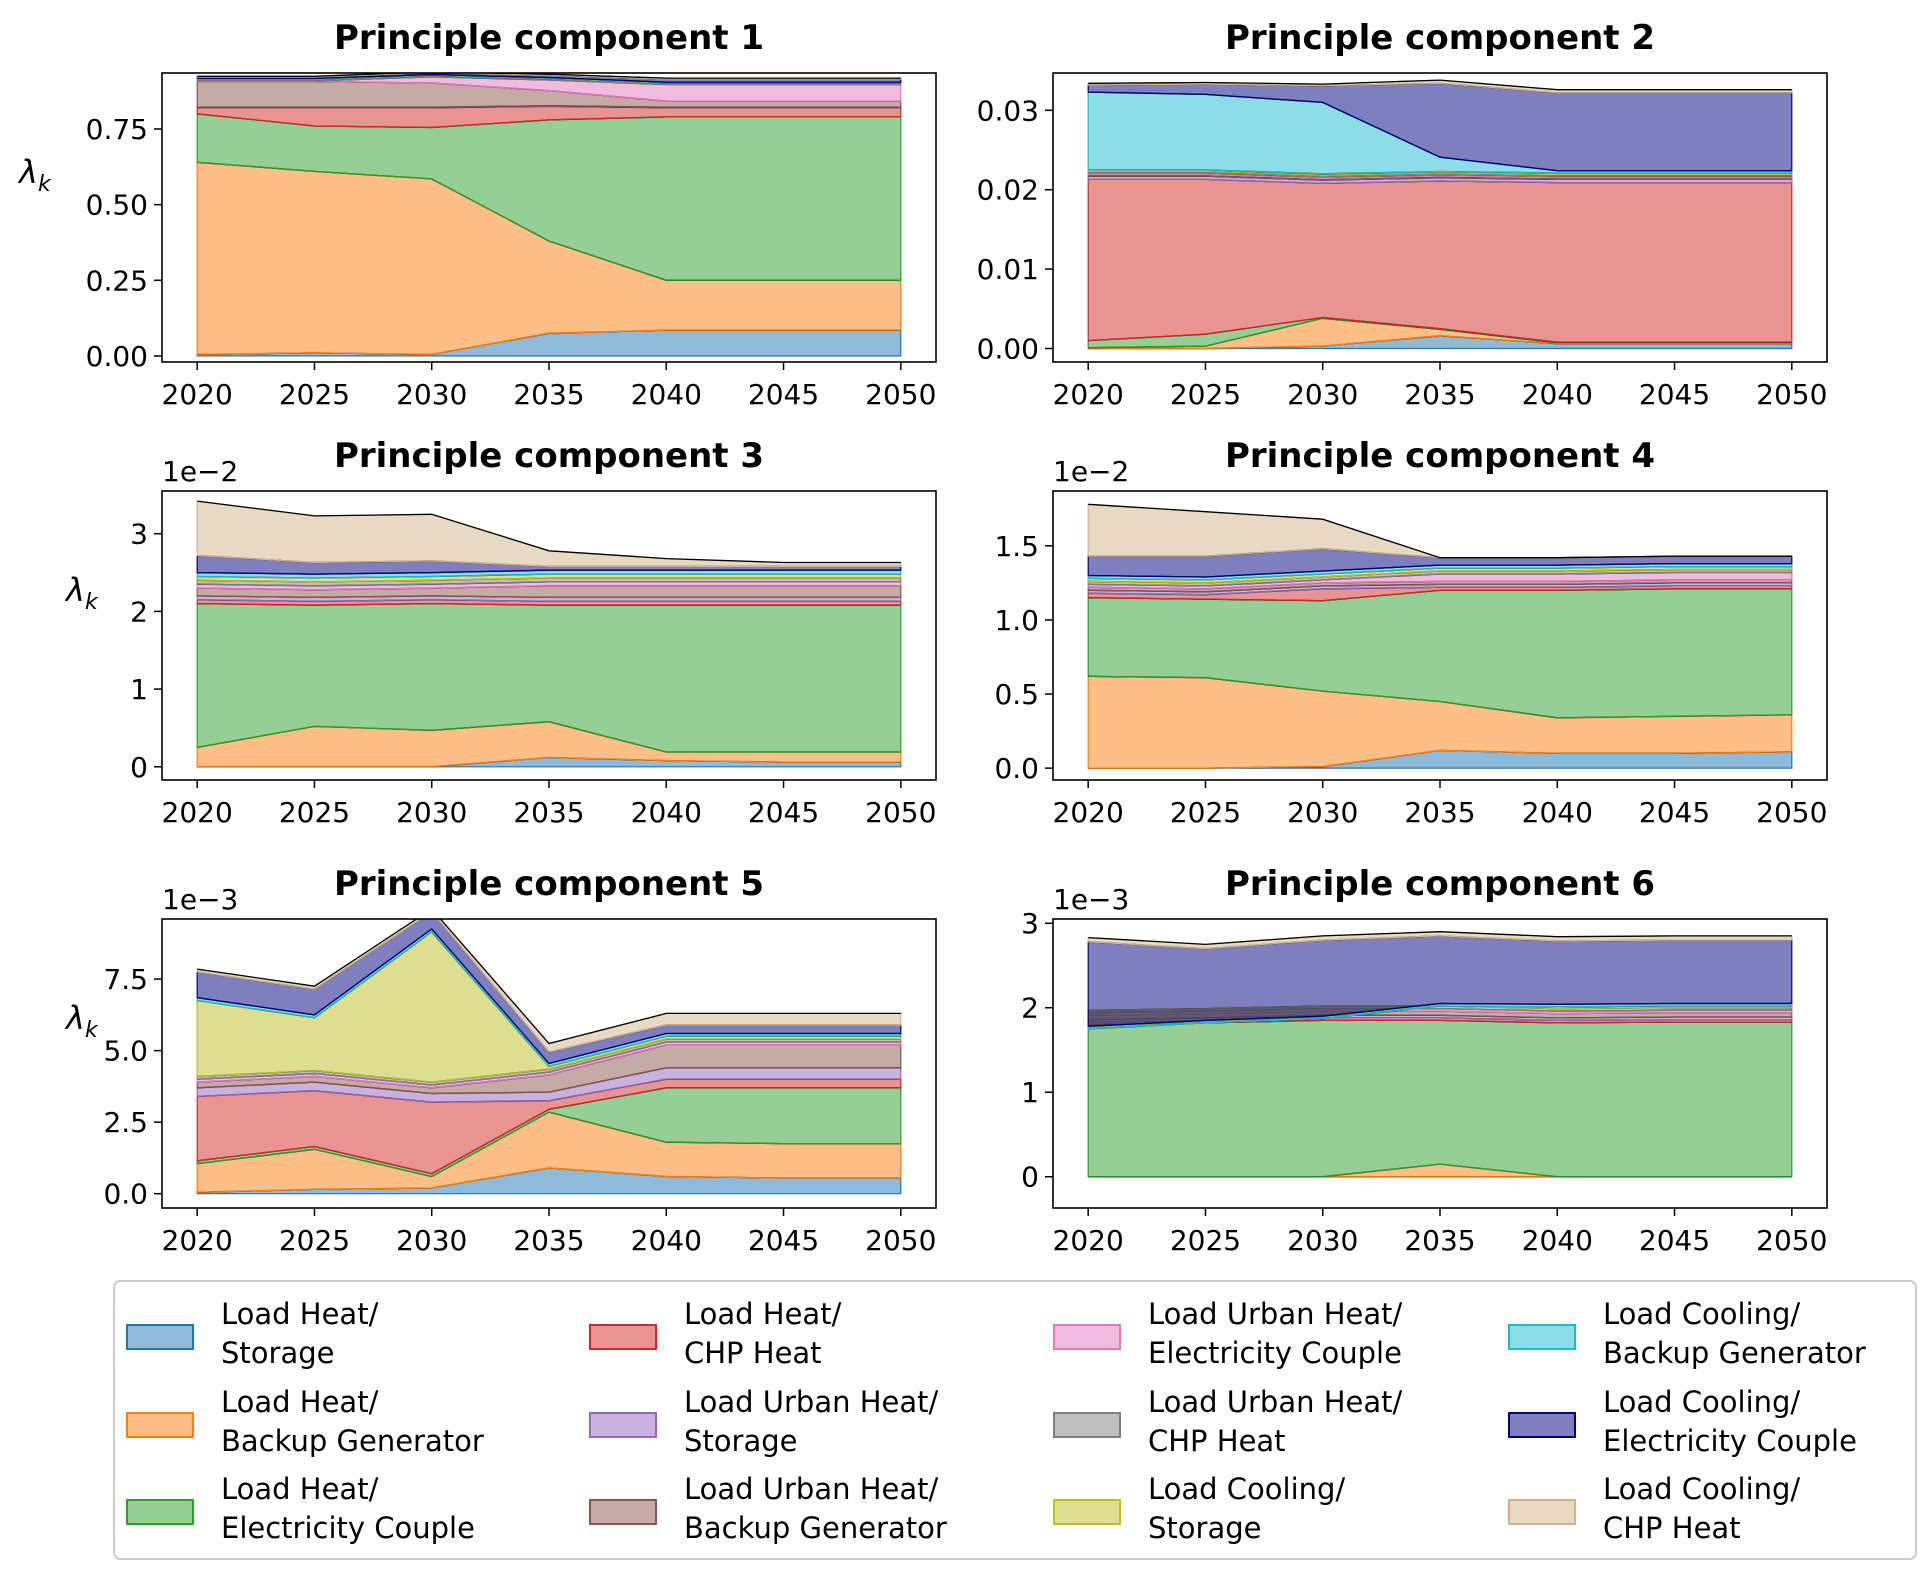 The width and height of the screenshot is (1931, 1571). Describe the element at coordinates (811, 1402) in the screenshot. I see `legend-label-line1: Load Urban Heat/` at that location.